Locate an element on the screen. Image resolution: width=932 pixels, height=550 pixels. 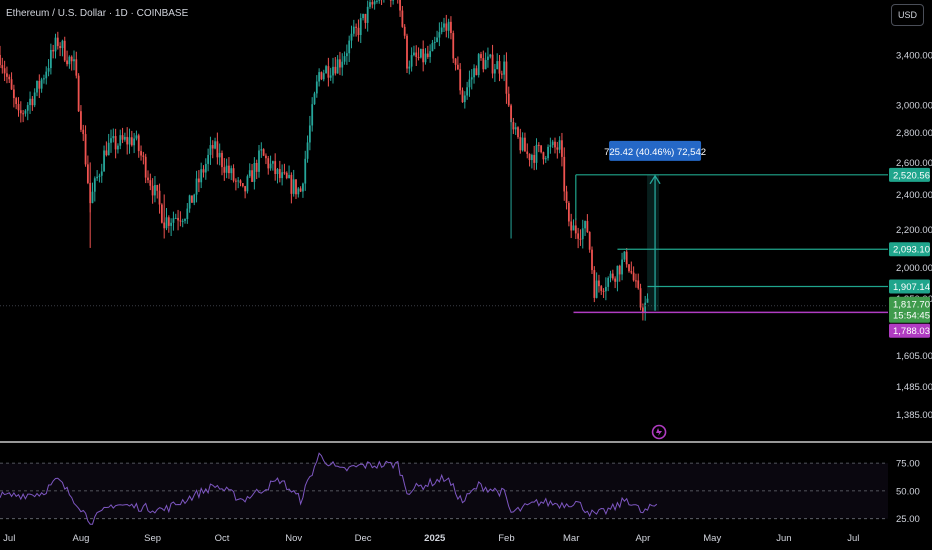
time-axis: Jul Aug Sep Oct Nov Dec 2025 Feb Mar Apr May Jun Jul is located at coordinates (431, 538).